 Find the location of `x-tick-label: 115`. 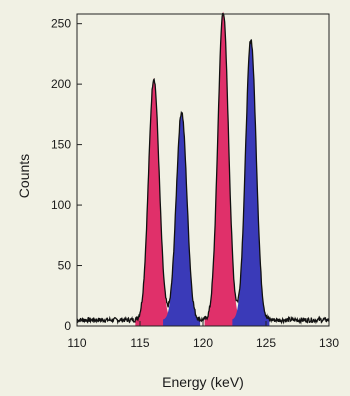

x-tick-label: 115 is located at coordinates (139, 343).